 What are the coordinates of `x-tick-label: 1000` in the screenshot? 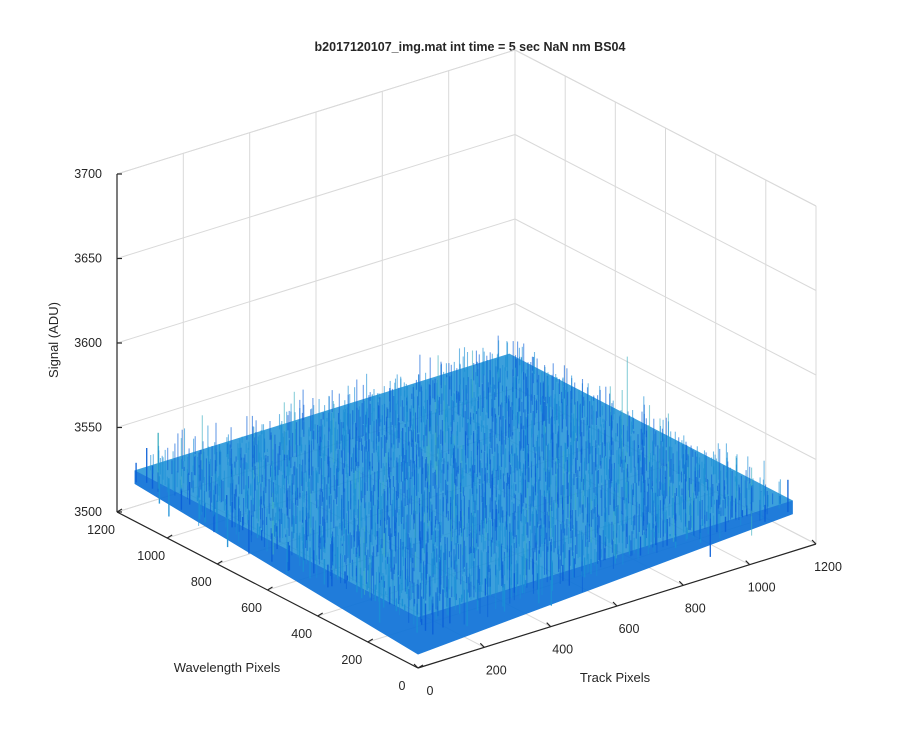 It's located at (762, 588).